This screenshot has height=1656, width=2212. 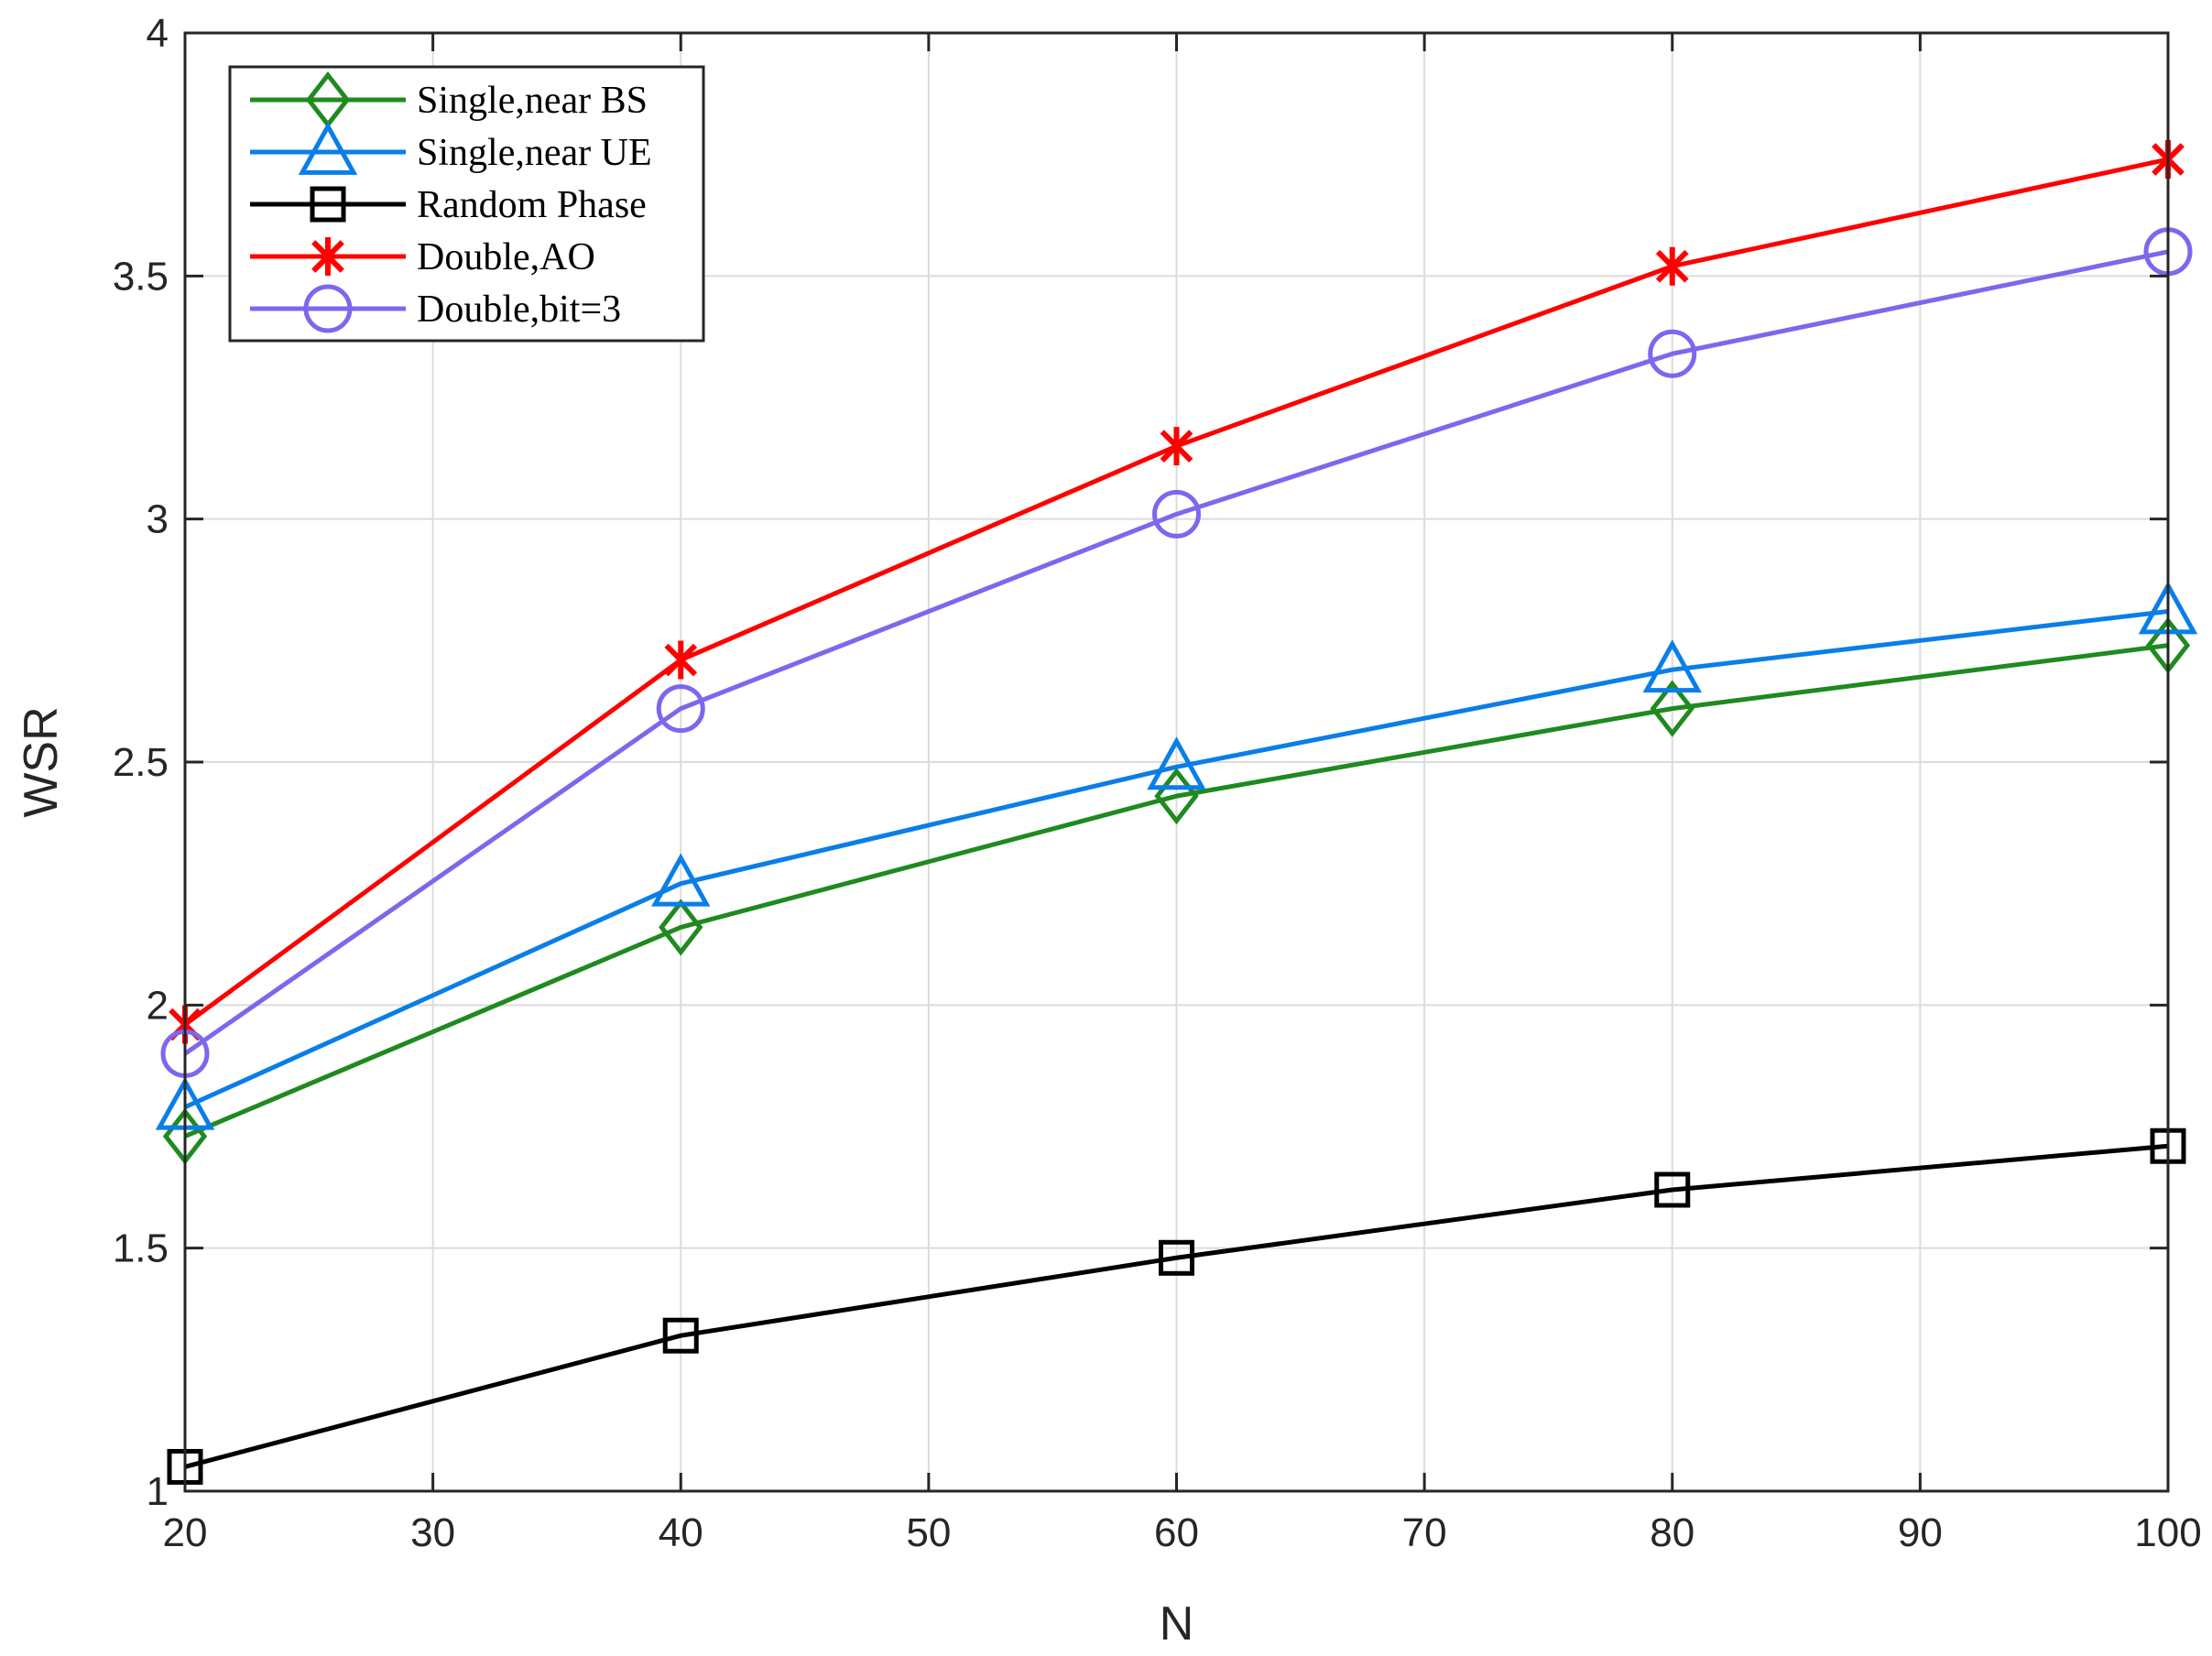 I want to click on x-tick-label: 60, so click(x=1176, y=1532).